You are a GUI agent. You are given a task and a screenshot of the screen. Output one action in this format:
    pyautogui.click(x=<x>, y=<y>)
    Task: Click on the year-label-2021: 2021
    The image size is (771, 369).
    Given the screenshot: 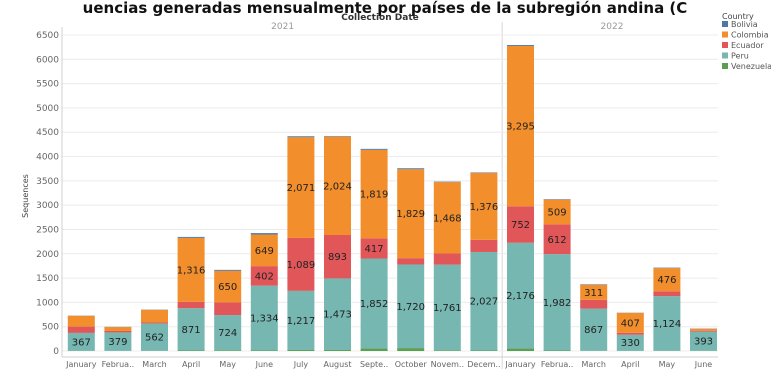 What is the action you would take?
    pyautogui.click(x=282, y=27)
    